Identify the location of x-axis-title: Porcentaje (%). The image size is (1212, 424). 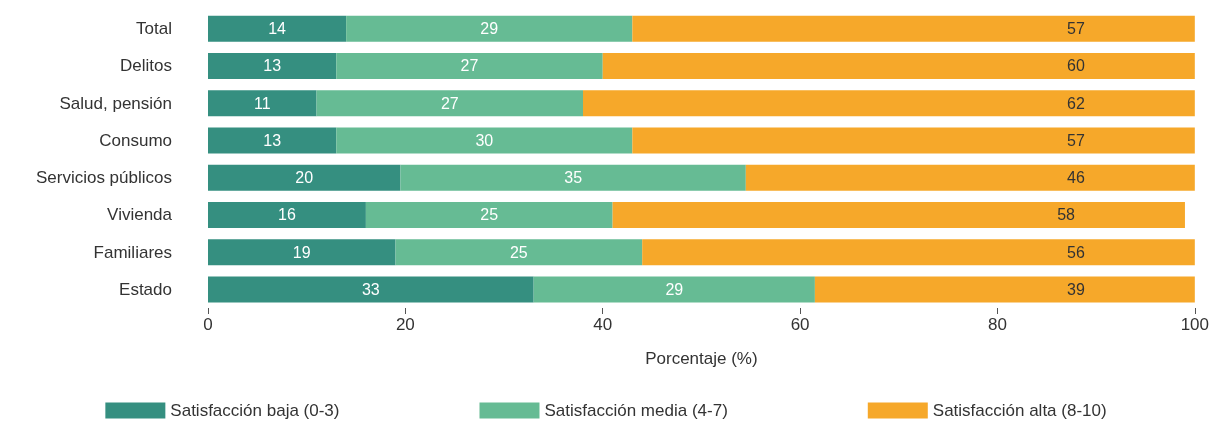
(701, 358).